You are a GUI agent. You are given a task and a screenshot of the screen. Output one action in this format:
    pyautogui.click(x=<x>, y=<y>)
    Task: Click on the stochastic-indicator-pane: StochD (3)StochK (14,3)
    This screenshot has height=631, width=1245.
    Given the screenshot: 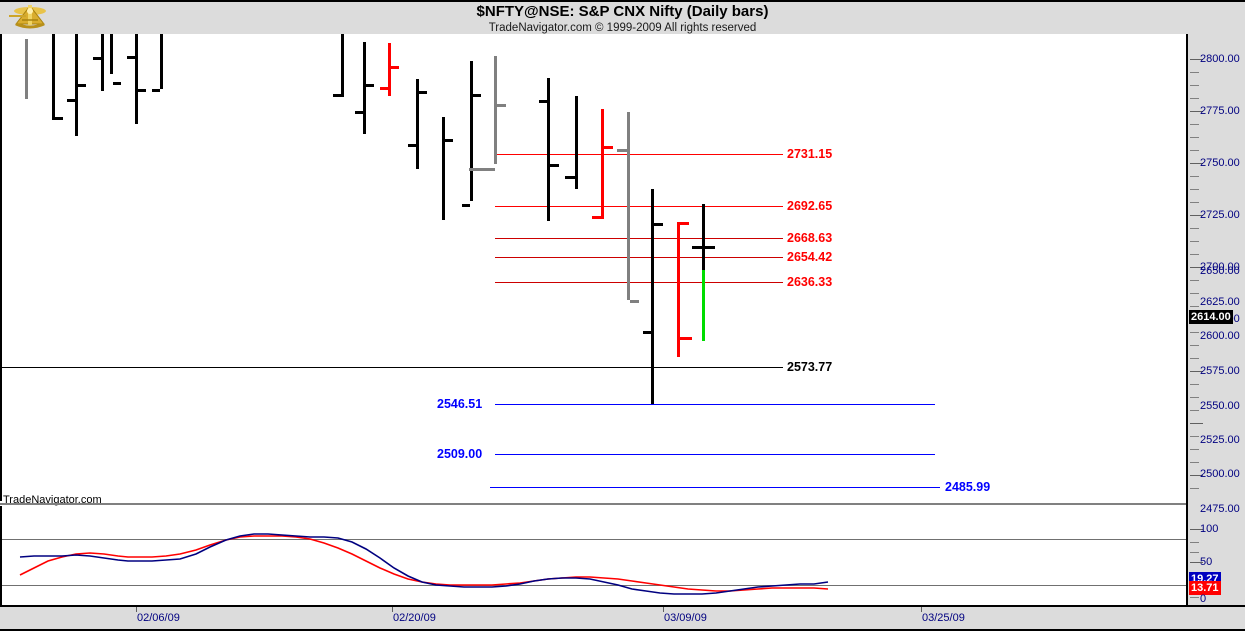 What is the action you would take?
    pyautogui.click(x=593, y=555)
    